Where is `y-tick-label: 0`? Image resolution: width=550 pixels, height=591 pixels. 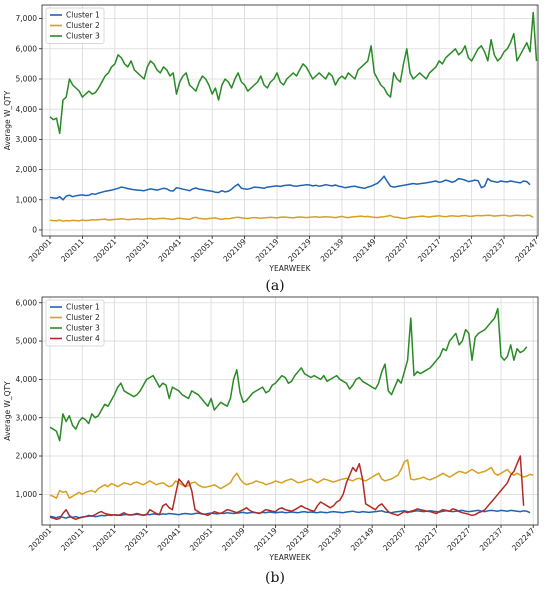
y-tick-label: 0 is located at coordinates (34, 230).